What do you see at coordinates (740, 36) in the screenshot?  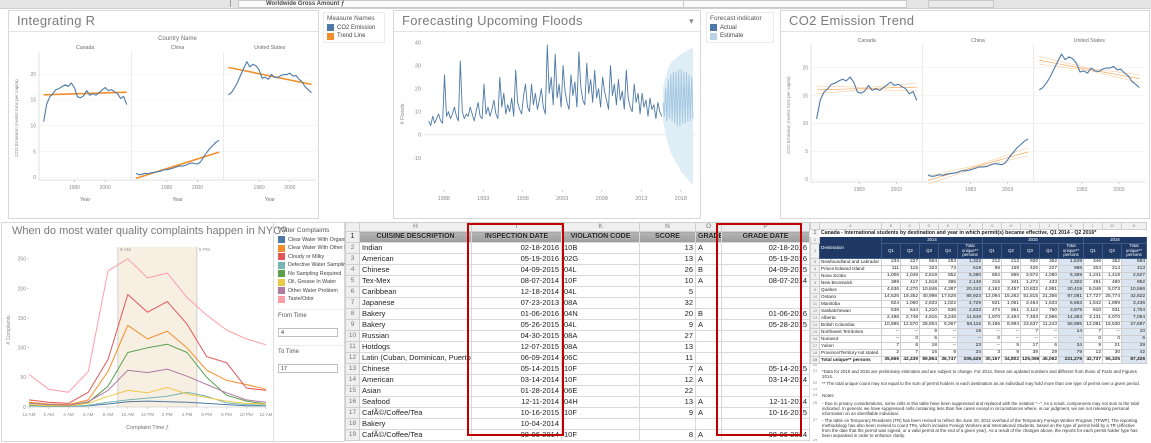 I see `legend-item: Estimate` at bounding box center [740, 36].